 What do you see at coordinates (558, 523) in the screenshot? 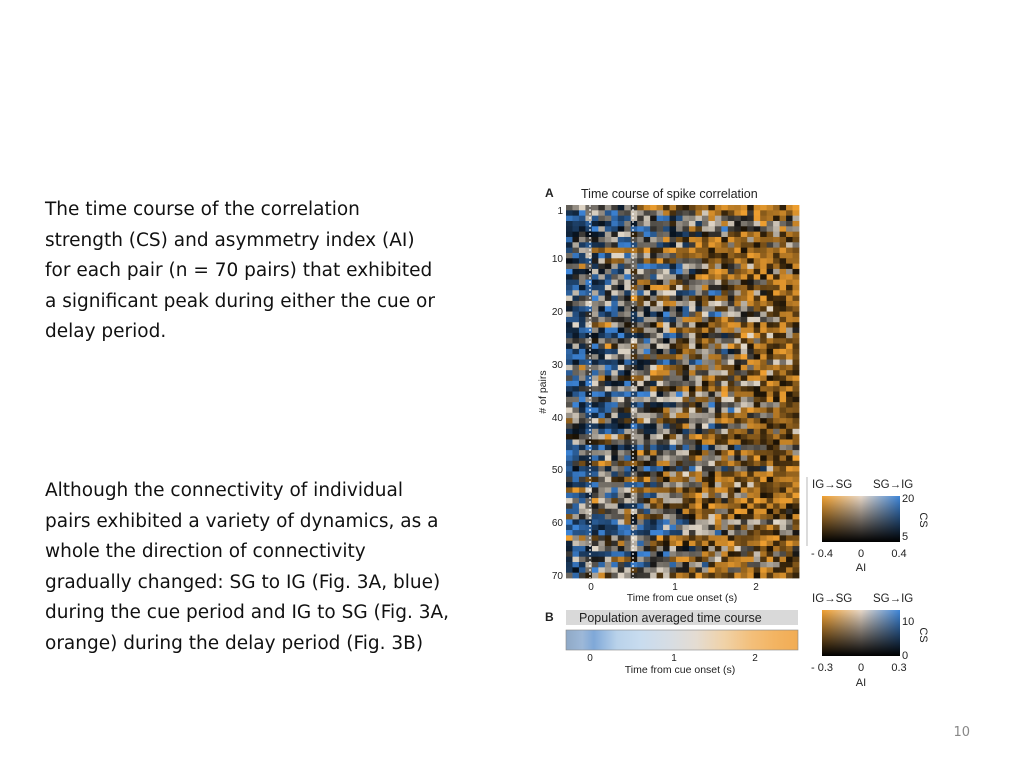
I see `y-tick-label: 60` at bounding box center [558, 523].